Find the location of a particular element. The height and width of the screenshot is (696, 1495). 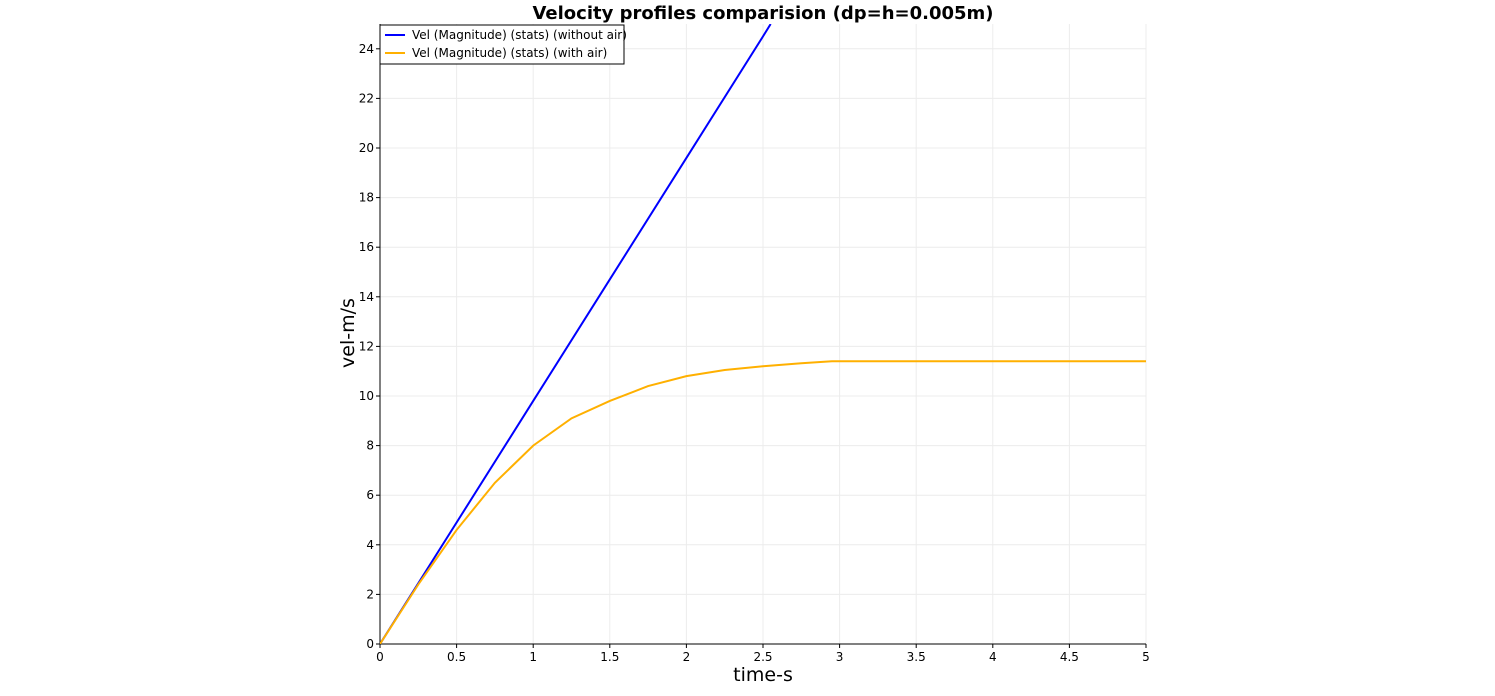

x-tick-label: 3.5 is located at coordinates (916, 657).